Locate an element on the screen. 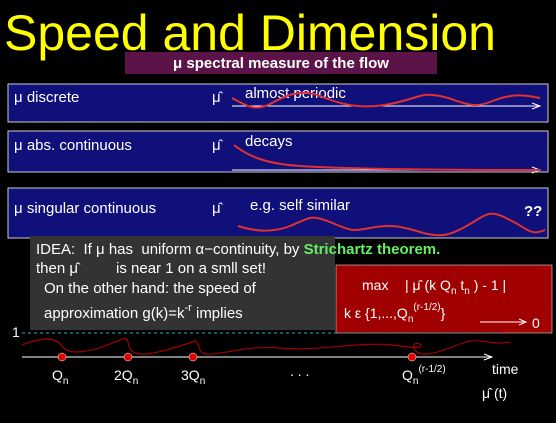 The width and height of the screenshot is (556, 423). text-part: } is located at coordinates (443, 313).